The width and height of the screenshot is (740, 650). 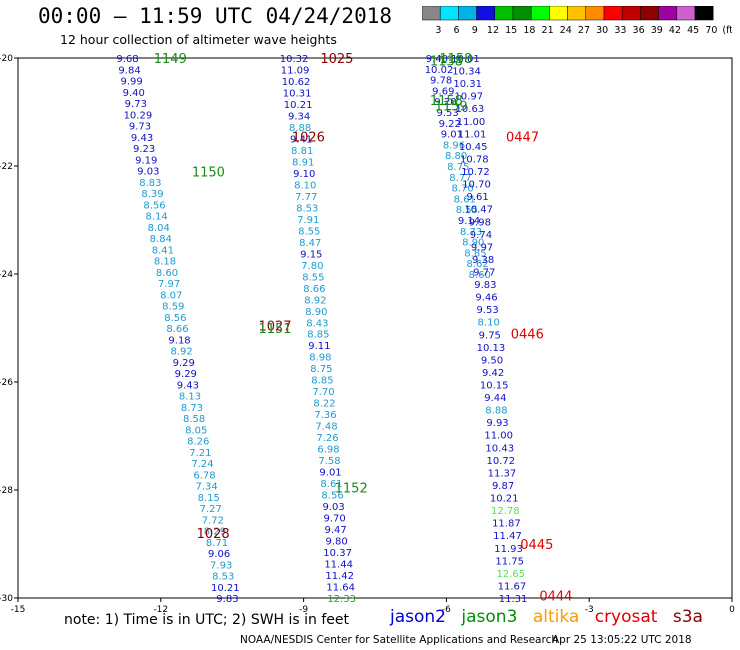 What do you see at coordinates (509, 561) in the screenshot?
I see `swh-value-label: 11.75` at bounding box center [509, 561].